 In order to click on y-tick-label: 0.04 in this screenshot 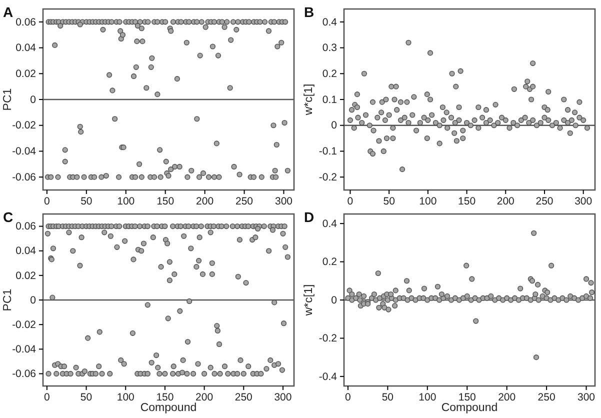, I will do `click(26, 48)`.